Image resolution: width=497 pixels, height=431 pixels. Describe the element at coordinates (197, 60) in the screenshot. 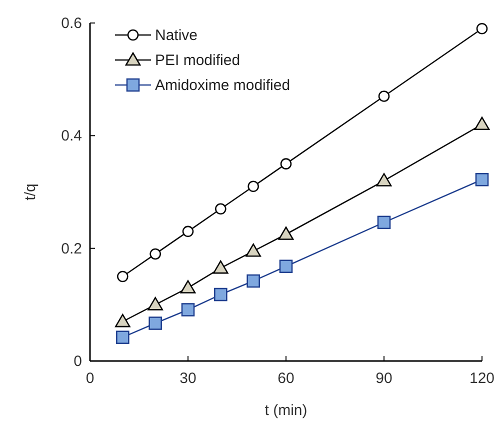

I see `legend-label: PEI modified` at that location.